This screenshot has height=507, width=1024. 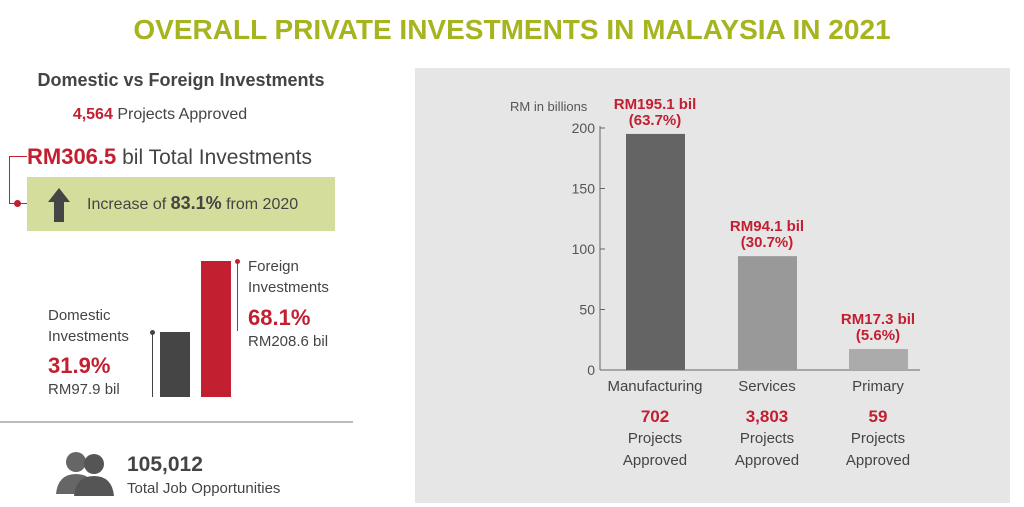 What do you see at coordinates (878, 386) in the screenshot?
I see `x-tick-label: Primary` at bounding box center [878, 386].